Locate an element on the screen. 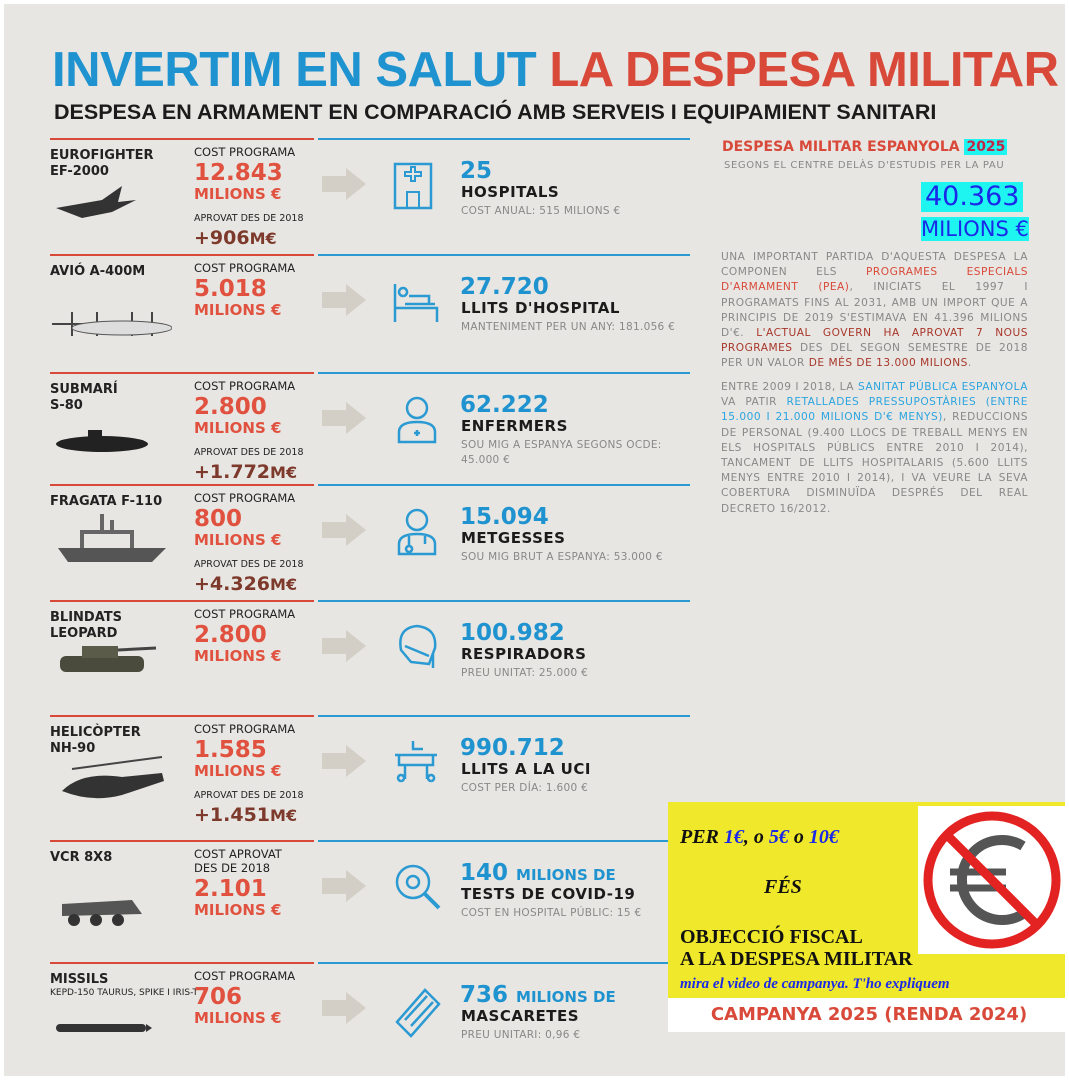  cost-value: 12.843 is located at coordinates (238, 173).